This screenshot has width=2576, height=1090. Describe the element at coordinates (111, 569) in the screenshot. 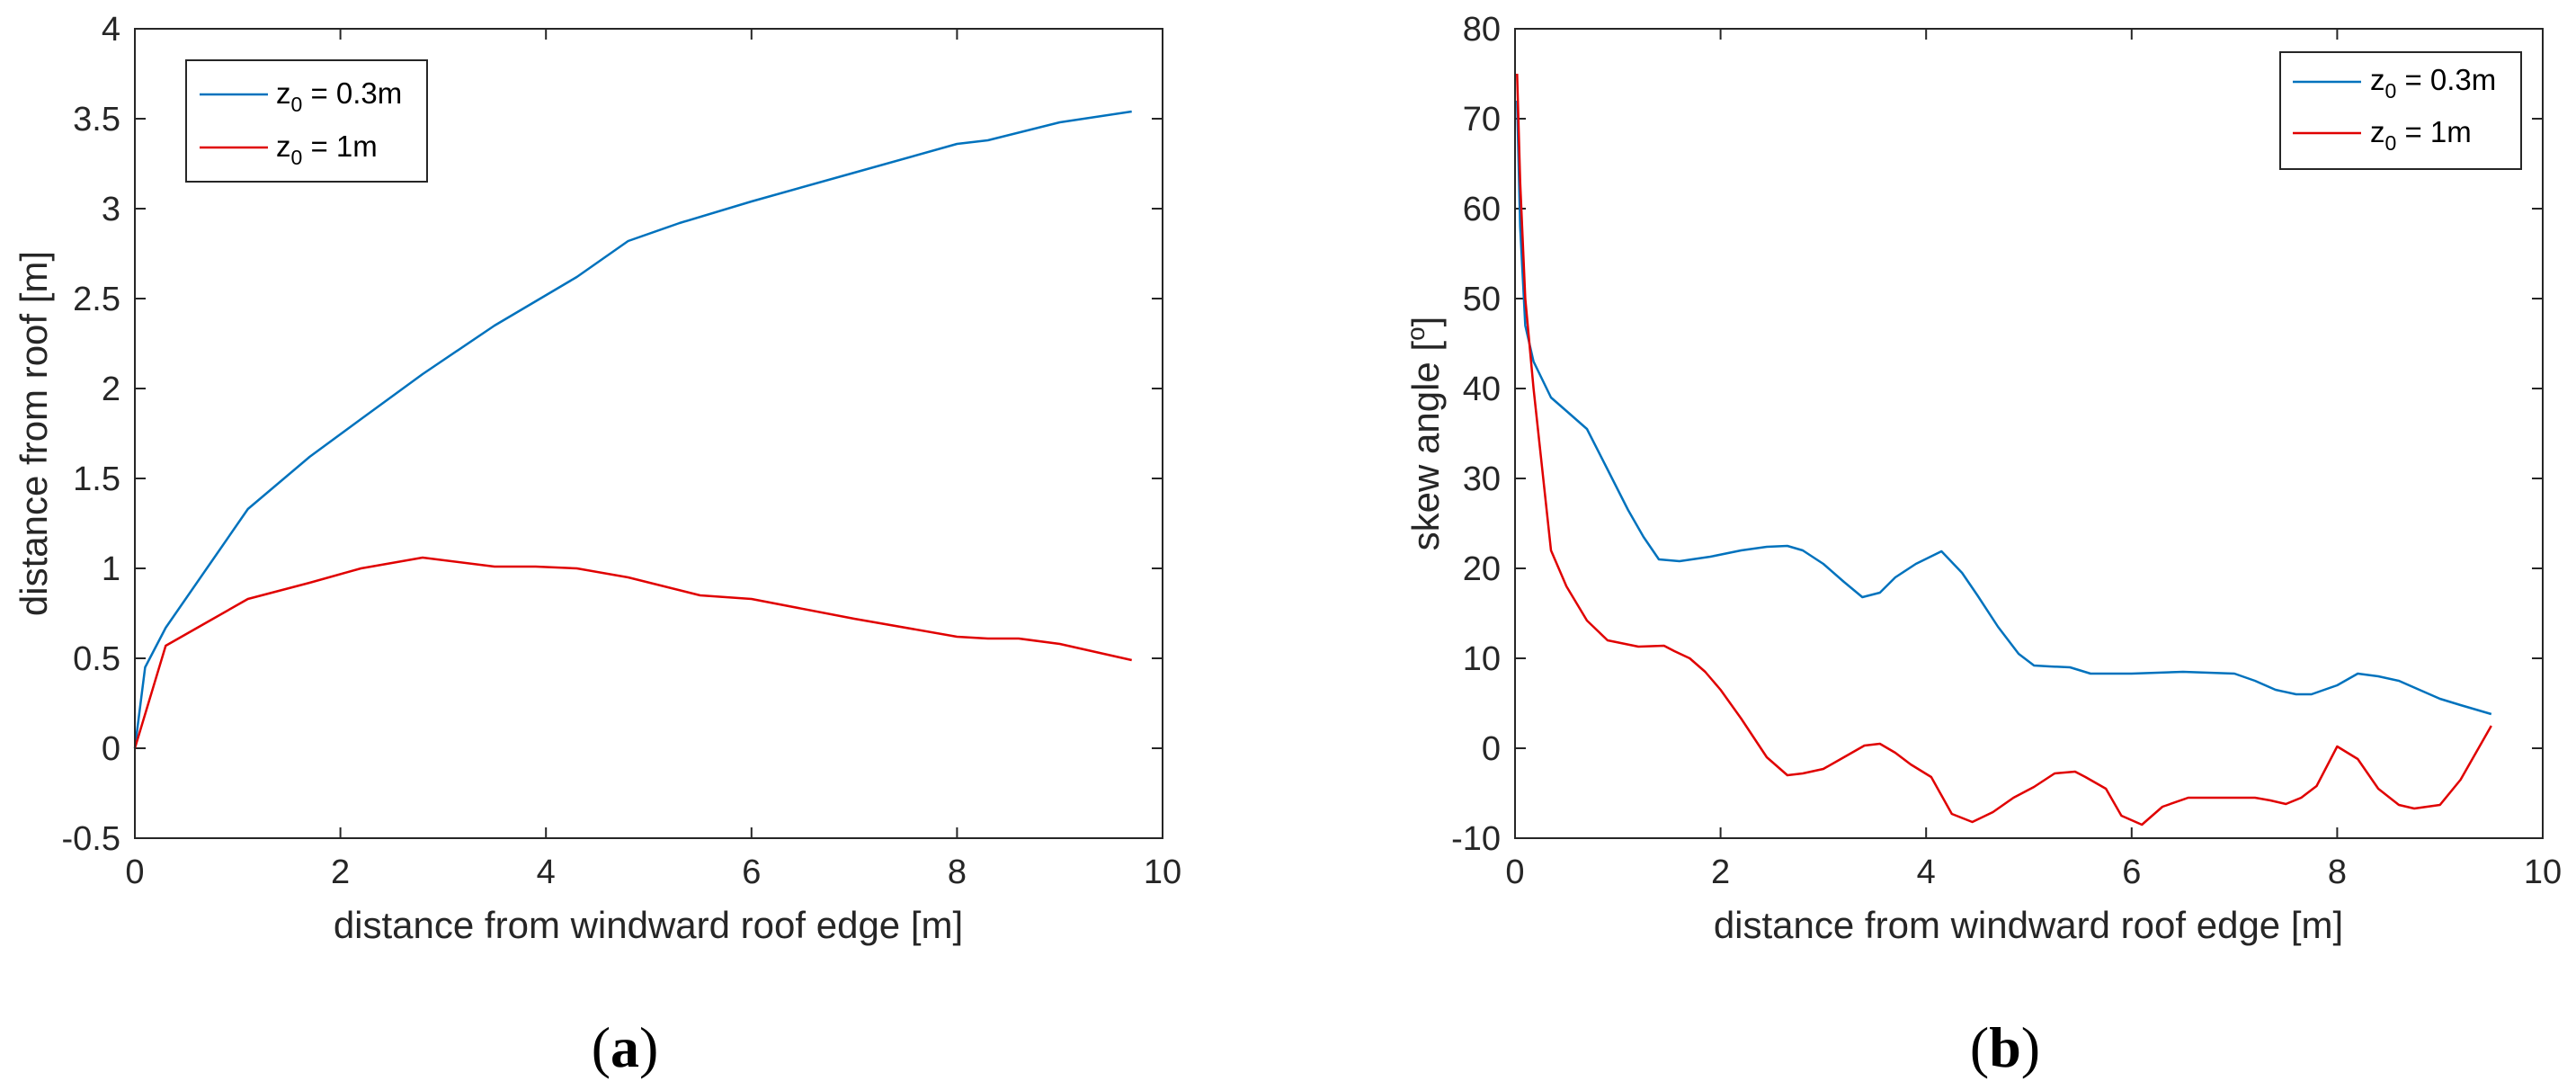

I see `chart-a-y-tick-label: 1` at that location.